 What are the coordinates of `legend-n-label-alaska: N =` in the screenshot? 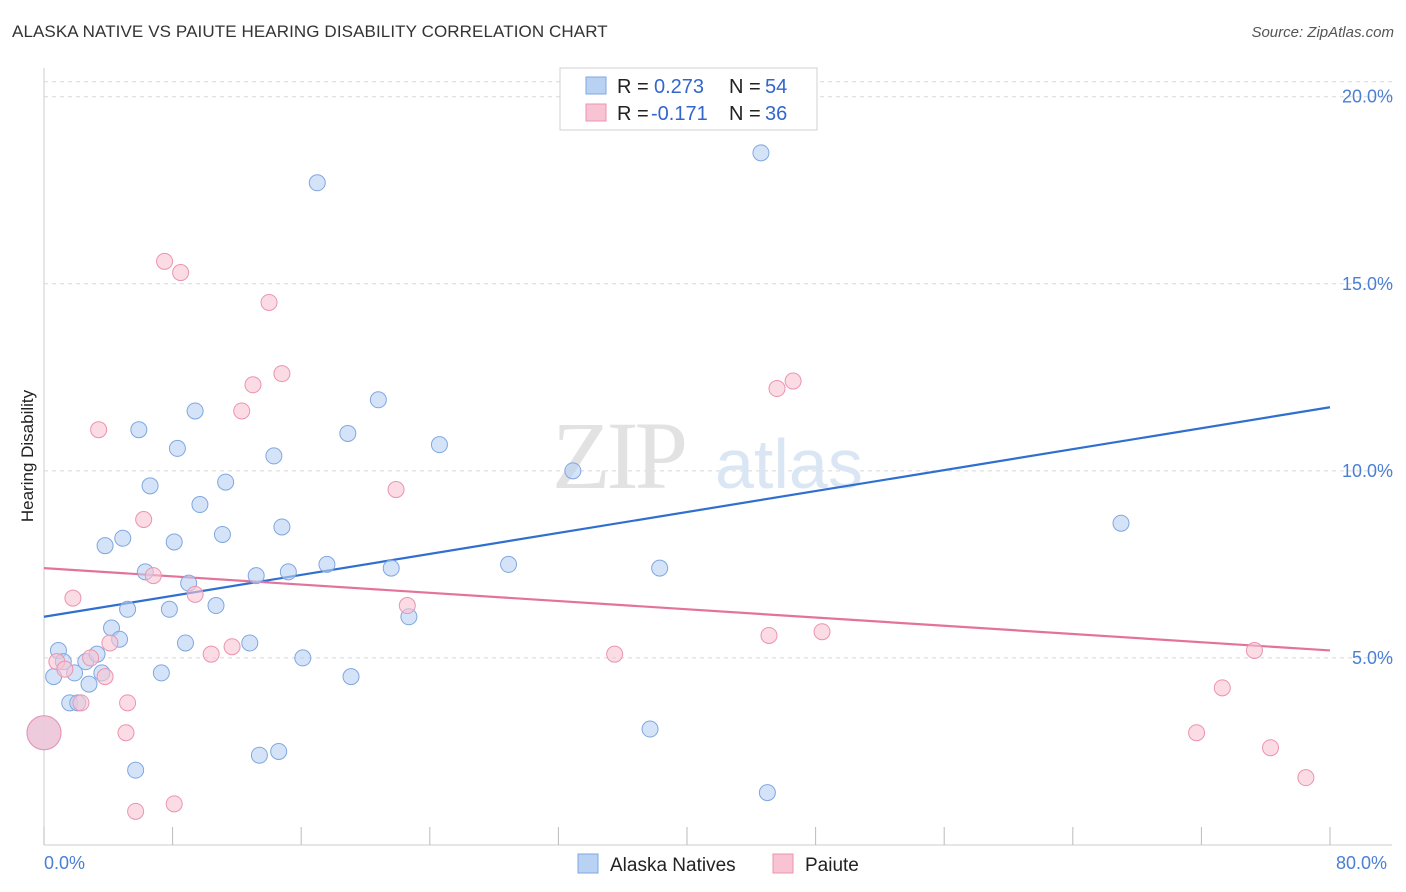 It's located at (745, 87).